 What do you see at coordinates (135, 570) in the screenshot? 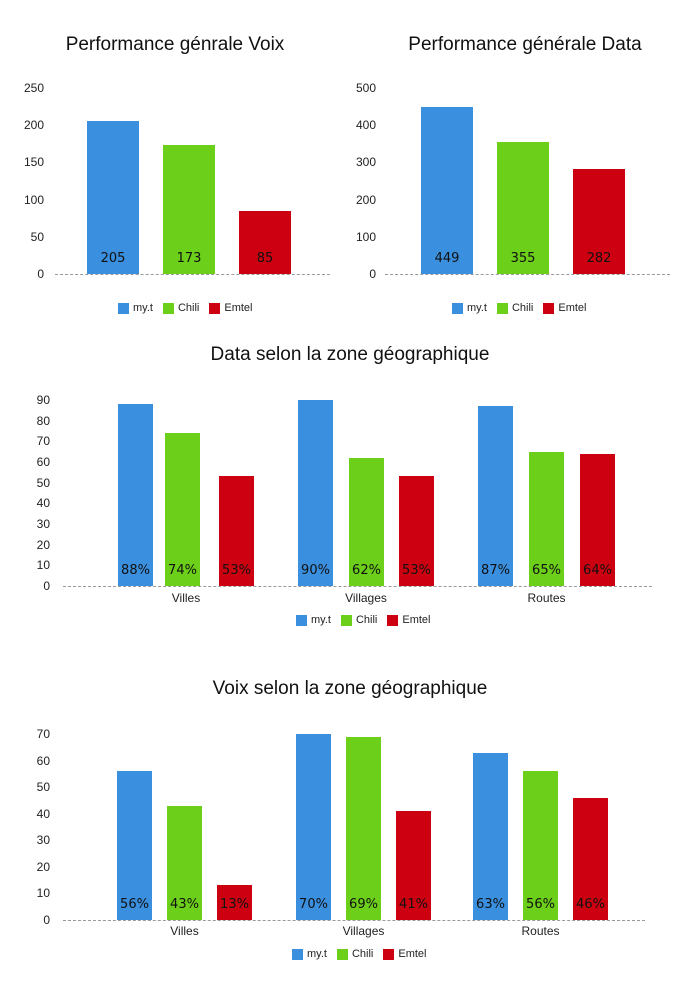
I see `bar-value-label: 88%` at bounding box center [135, 570].